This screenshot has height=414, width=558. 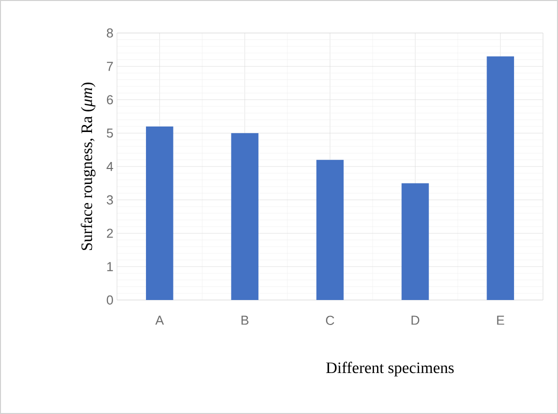 What do you see at coordinates (109, 33) in the screenshot?
I see `y-tick-label: 8` at bounding box center [109, 33].